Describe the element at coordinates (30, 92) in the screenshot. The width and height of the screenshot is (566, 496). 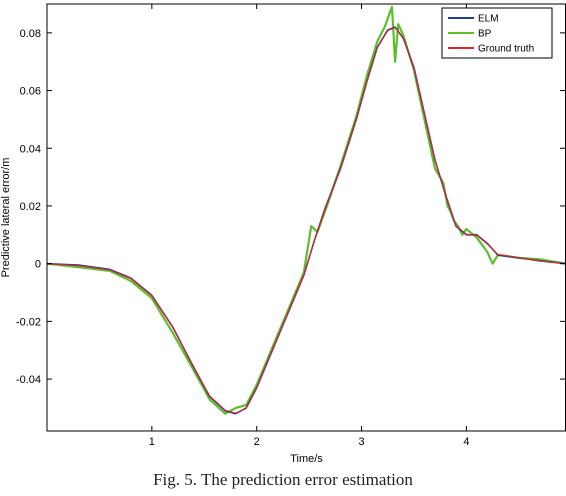
I see `y-tick-label: 0.06` at that location.